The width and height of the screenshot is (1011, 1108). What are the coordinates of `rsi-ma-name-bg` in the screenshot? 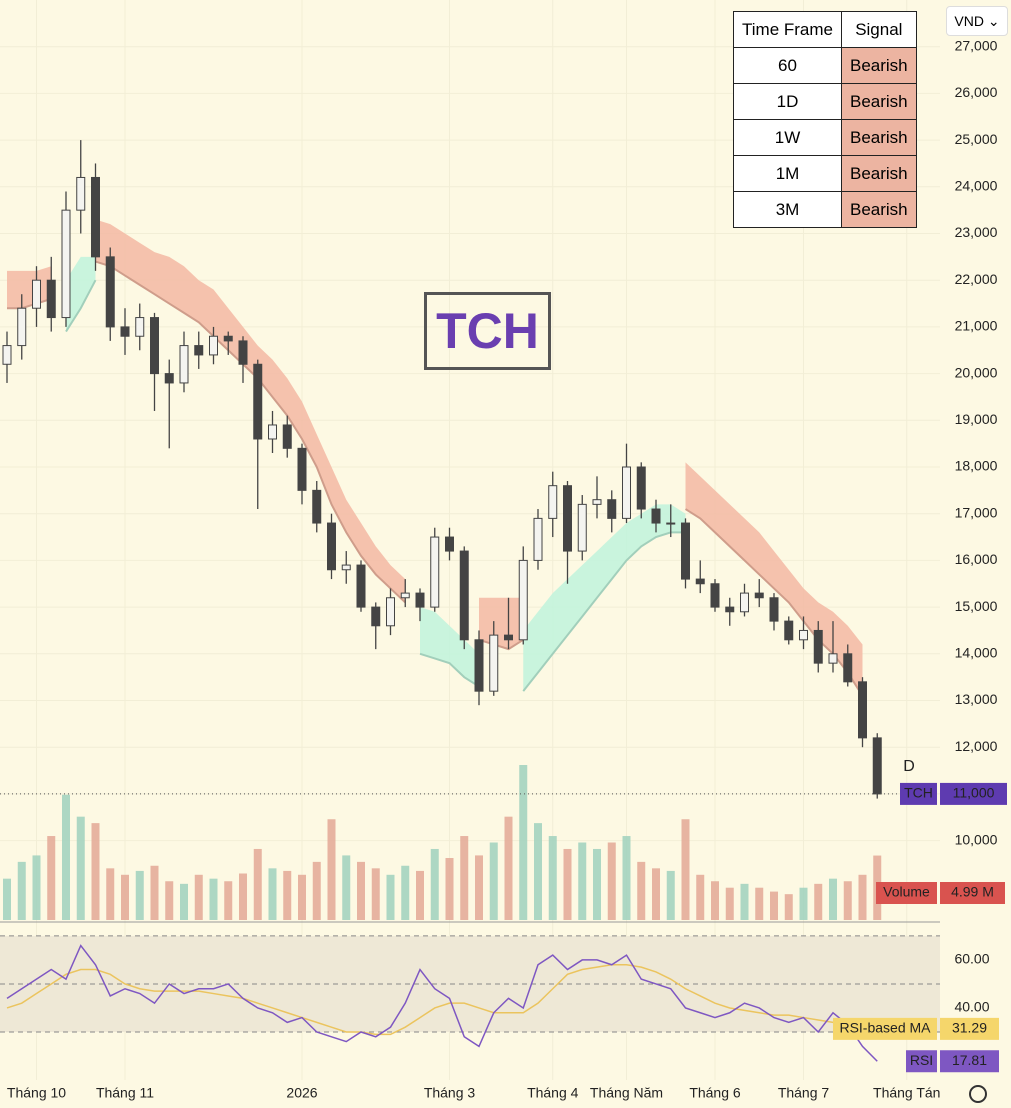 It's located at (885, 1028).